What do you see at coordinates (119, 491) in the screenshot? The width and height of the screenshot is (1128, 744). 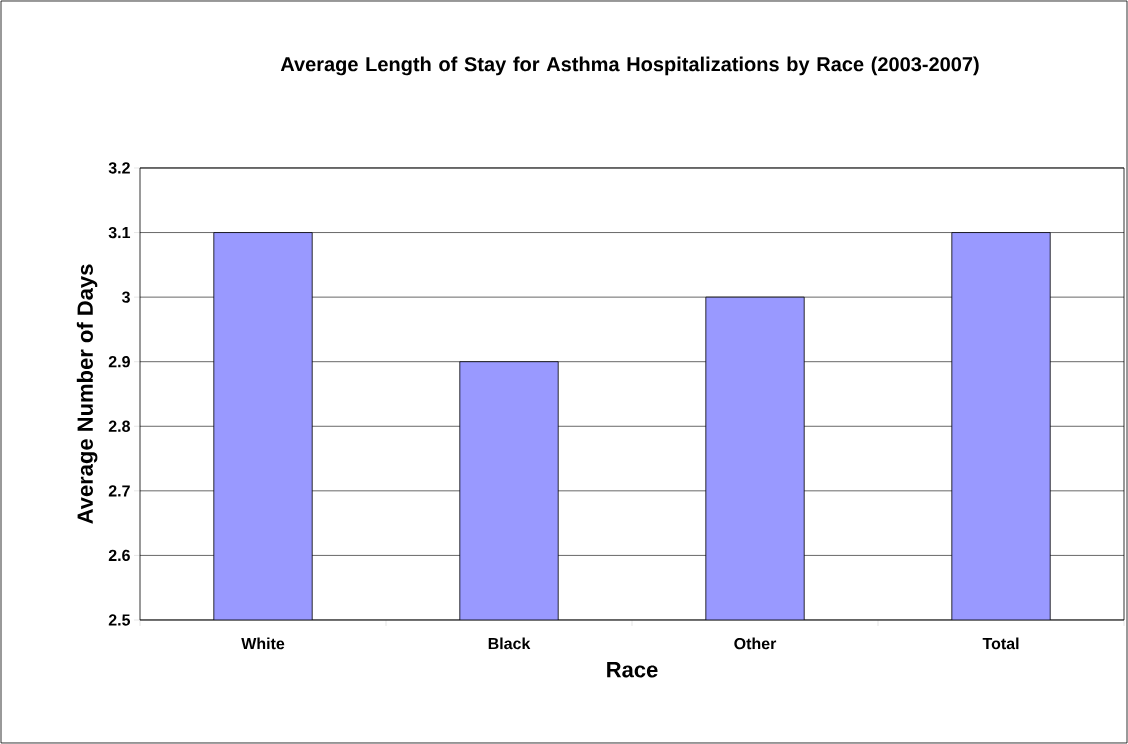 I see `y-tick-label: 2.7` at bounding box center [119, 491].